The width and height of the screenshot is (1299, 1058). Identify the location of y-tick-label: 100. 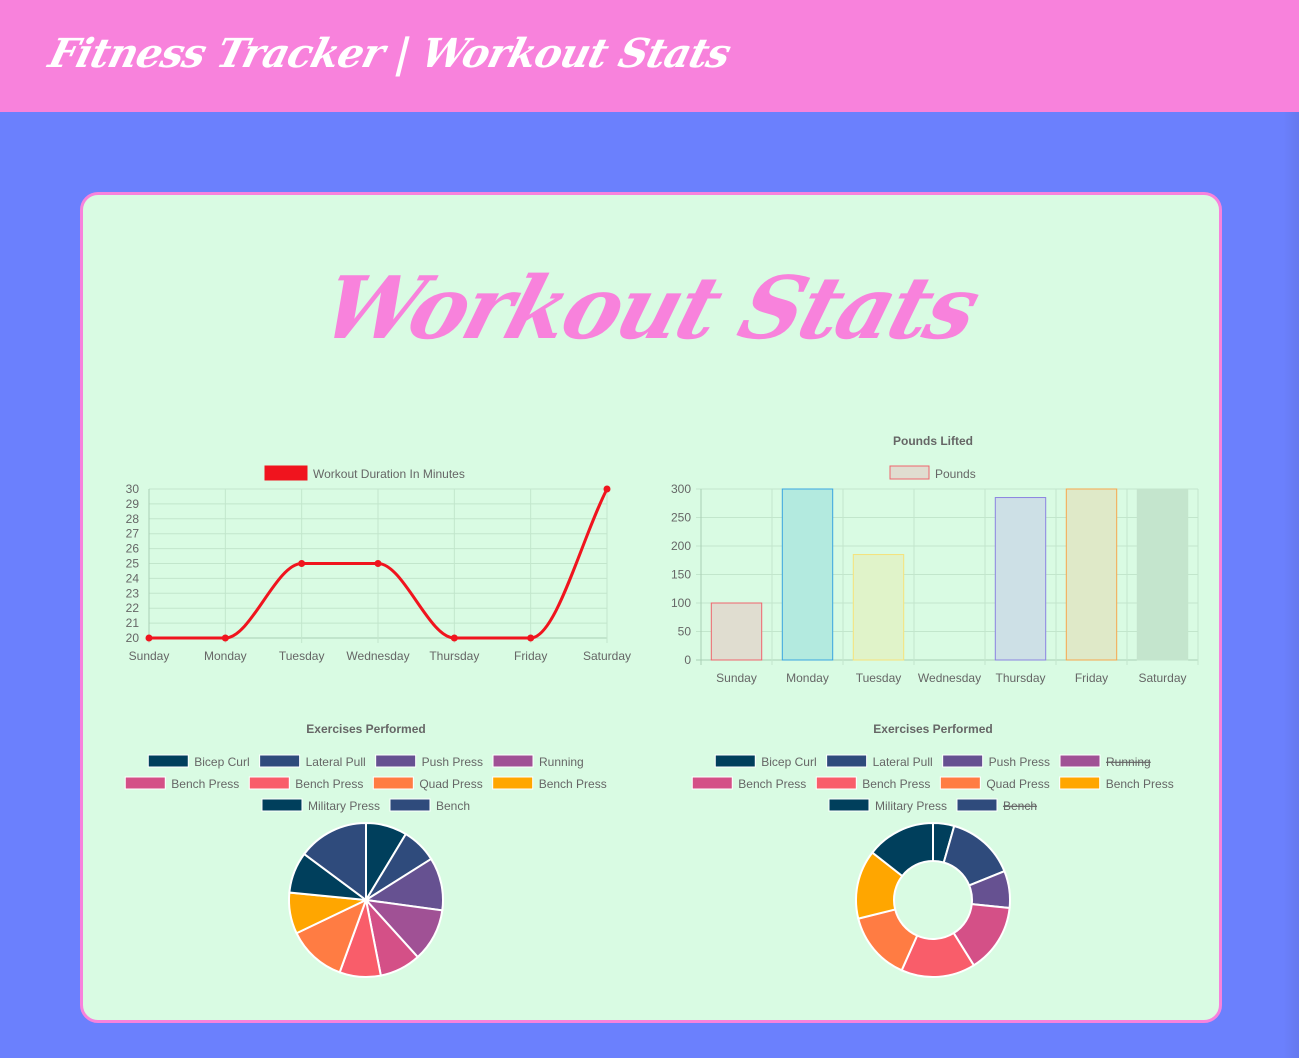
(681, 603).